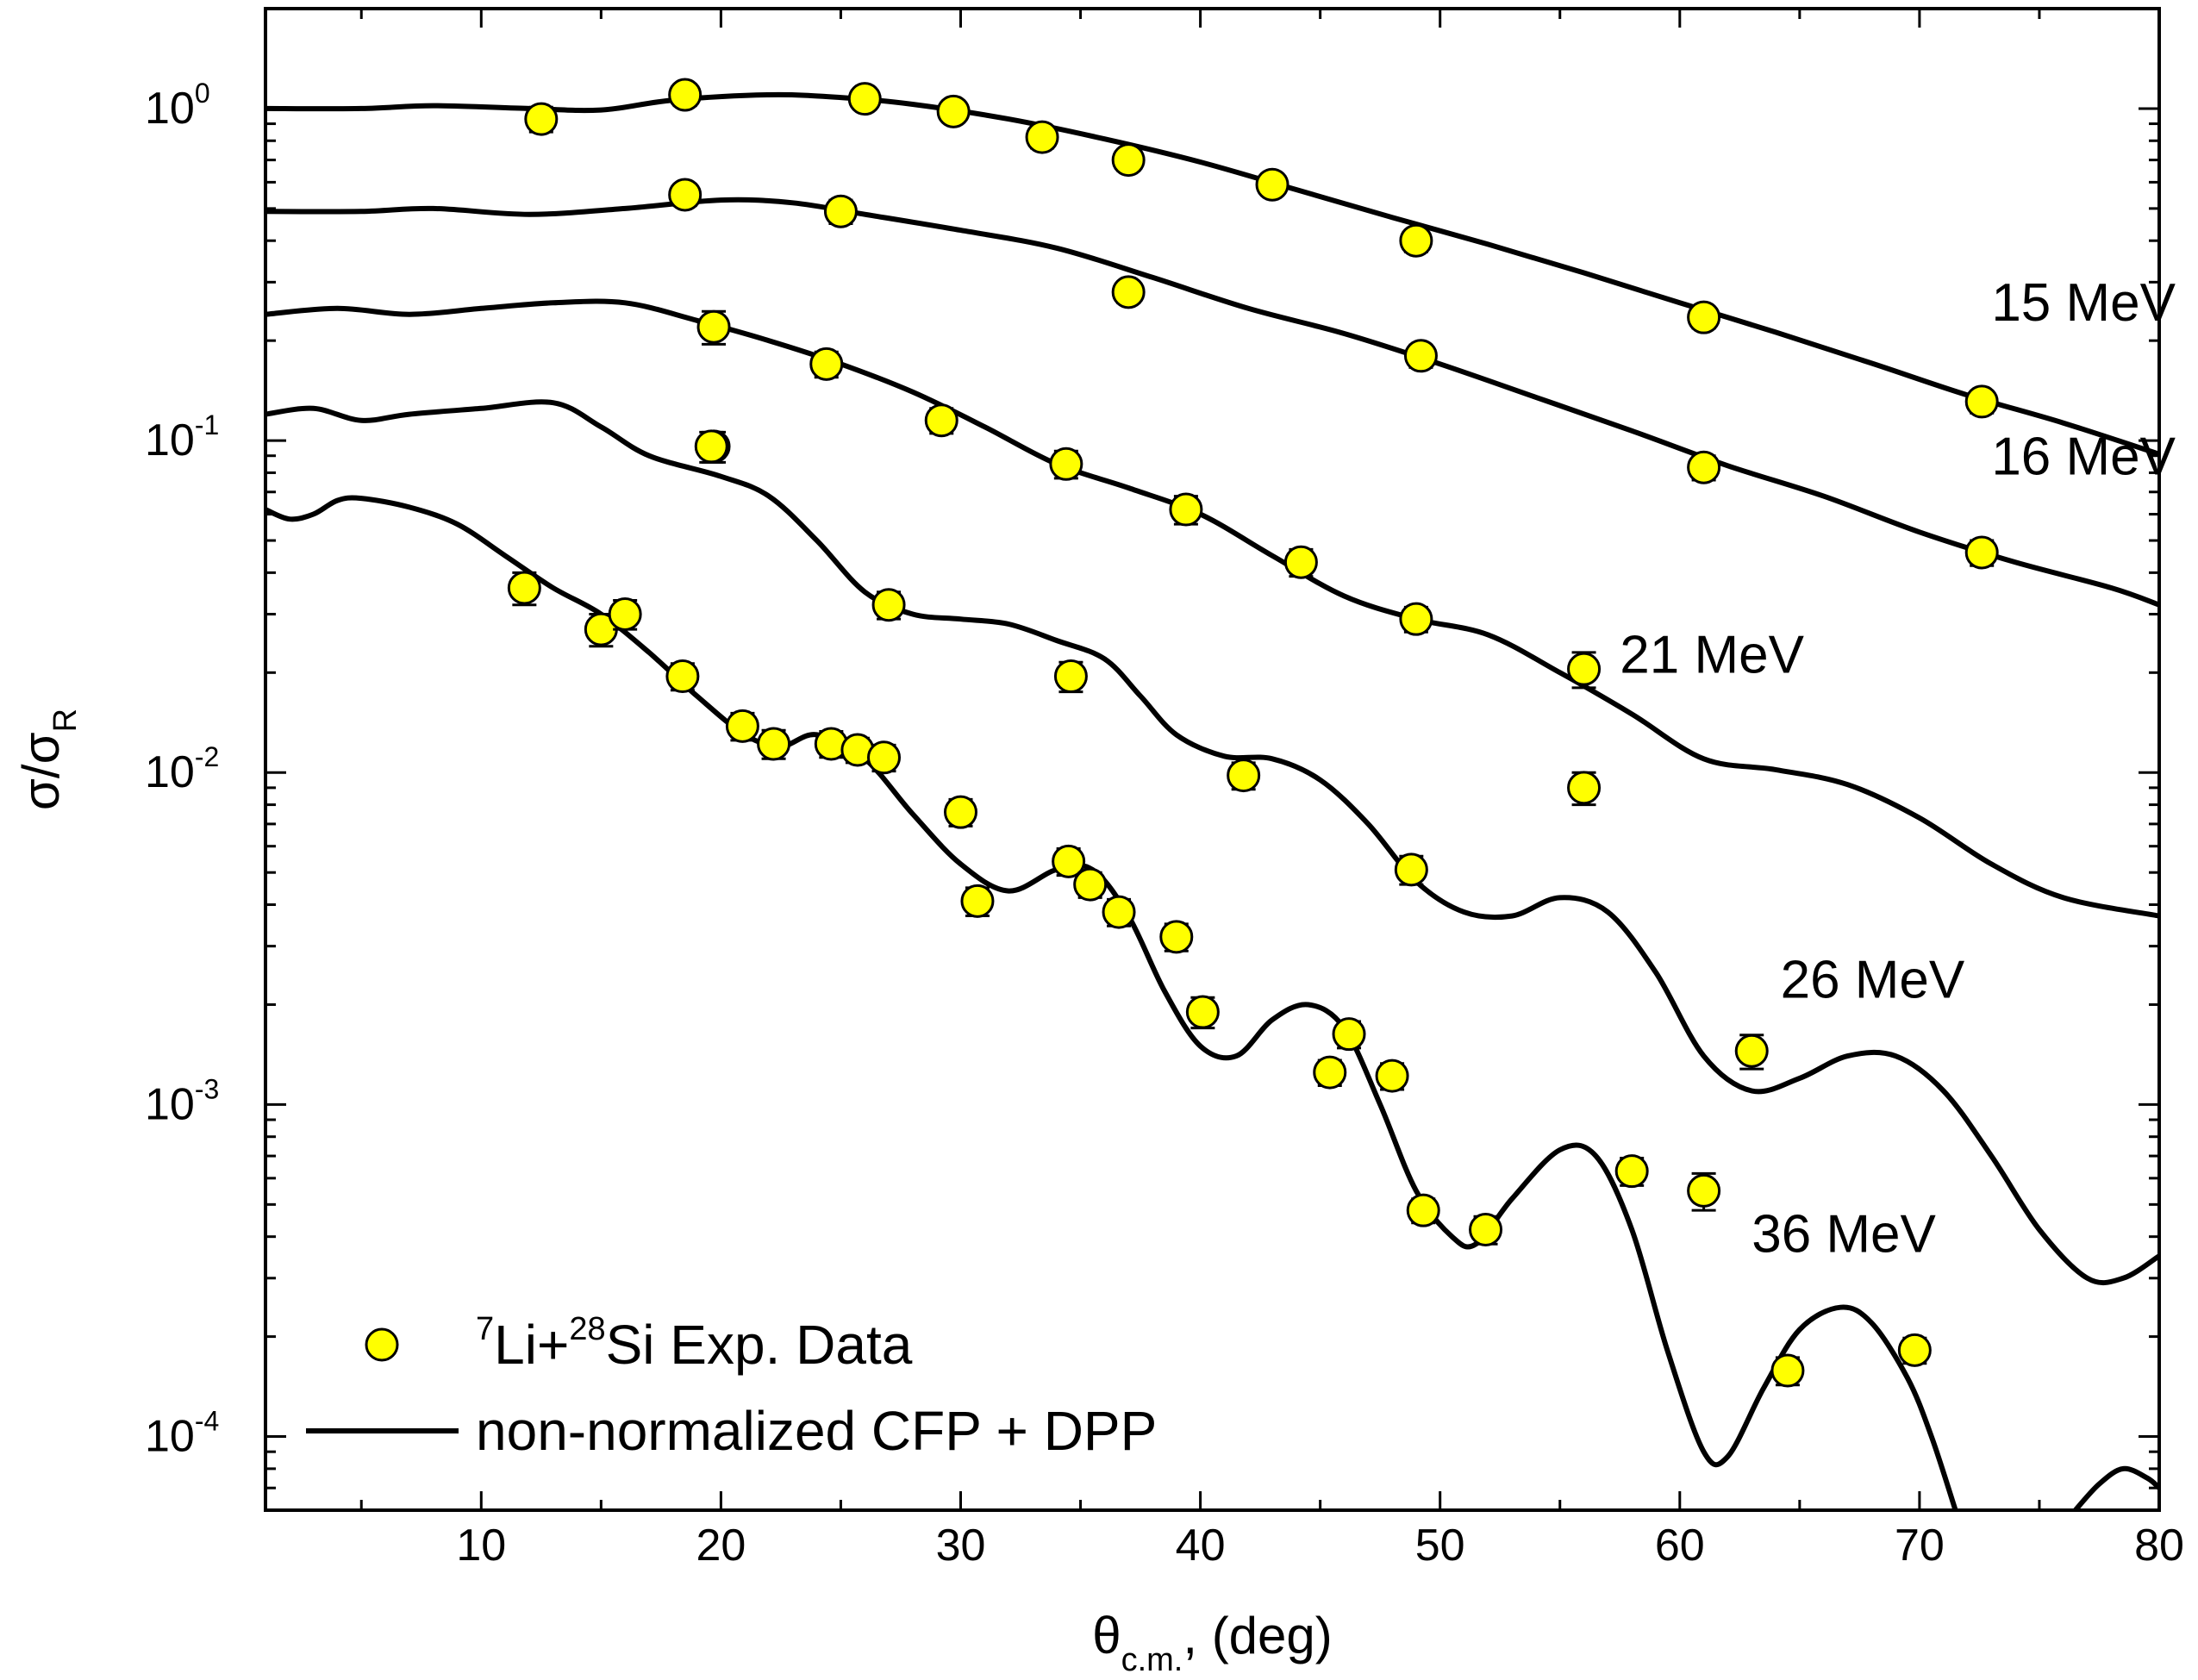 This screenshot has width=2198, height=1680. What do you see at coordinates (961, 1546) in the screenshot?
I see `x-tick-label: 30` at bounding box center [961, 1546].